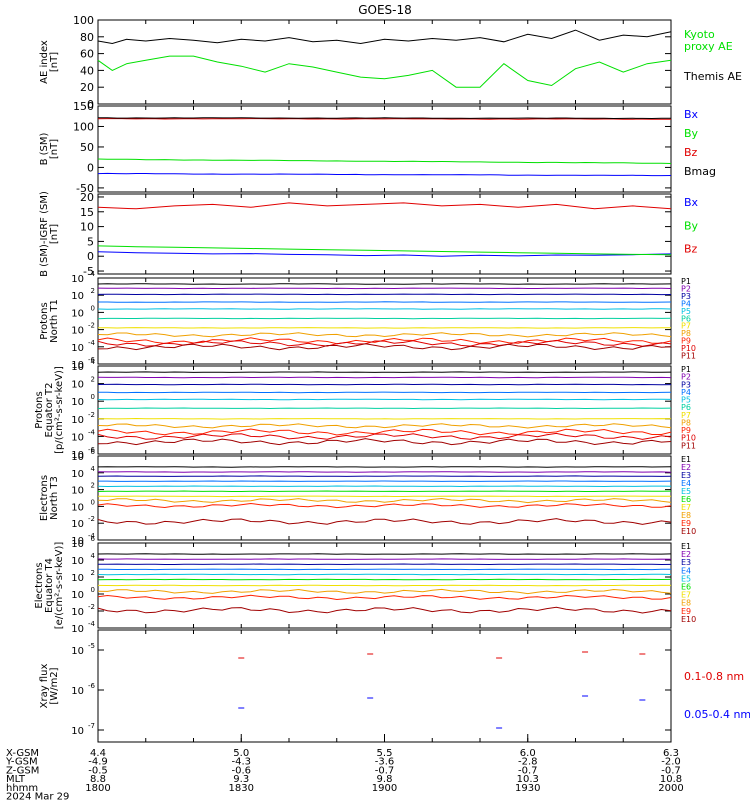 This screenshot has width=750, height=800. Describe the element at coordinates (97, 788) in the screenshot. I see `footer-value: 1800` at that location.